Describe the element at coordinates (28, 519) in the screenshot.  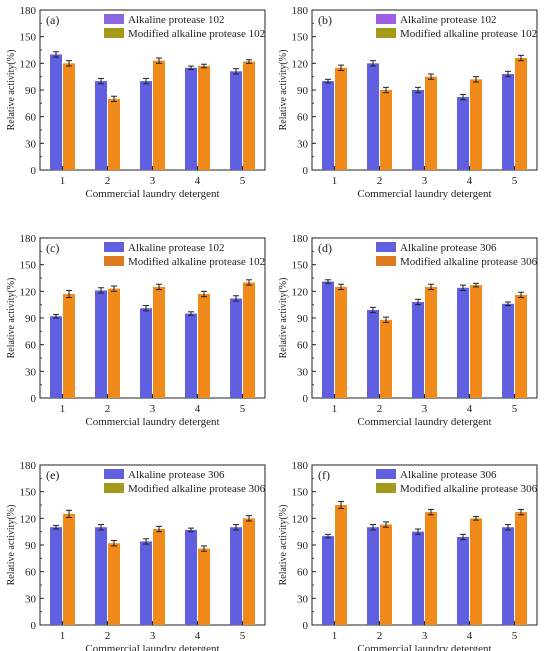
I see `y-tick-label: 120` at that location.